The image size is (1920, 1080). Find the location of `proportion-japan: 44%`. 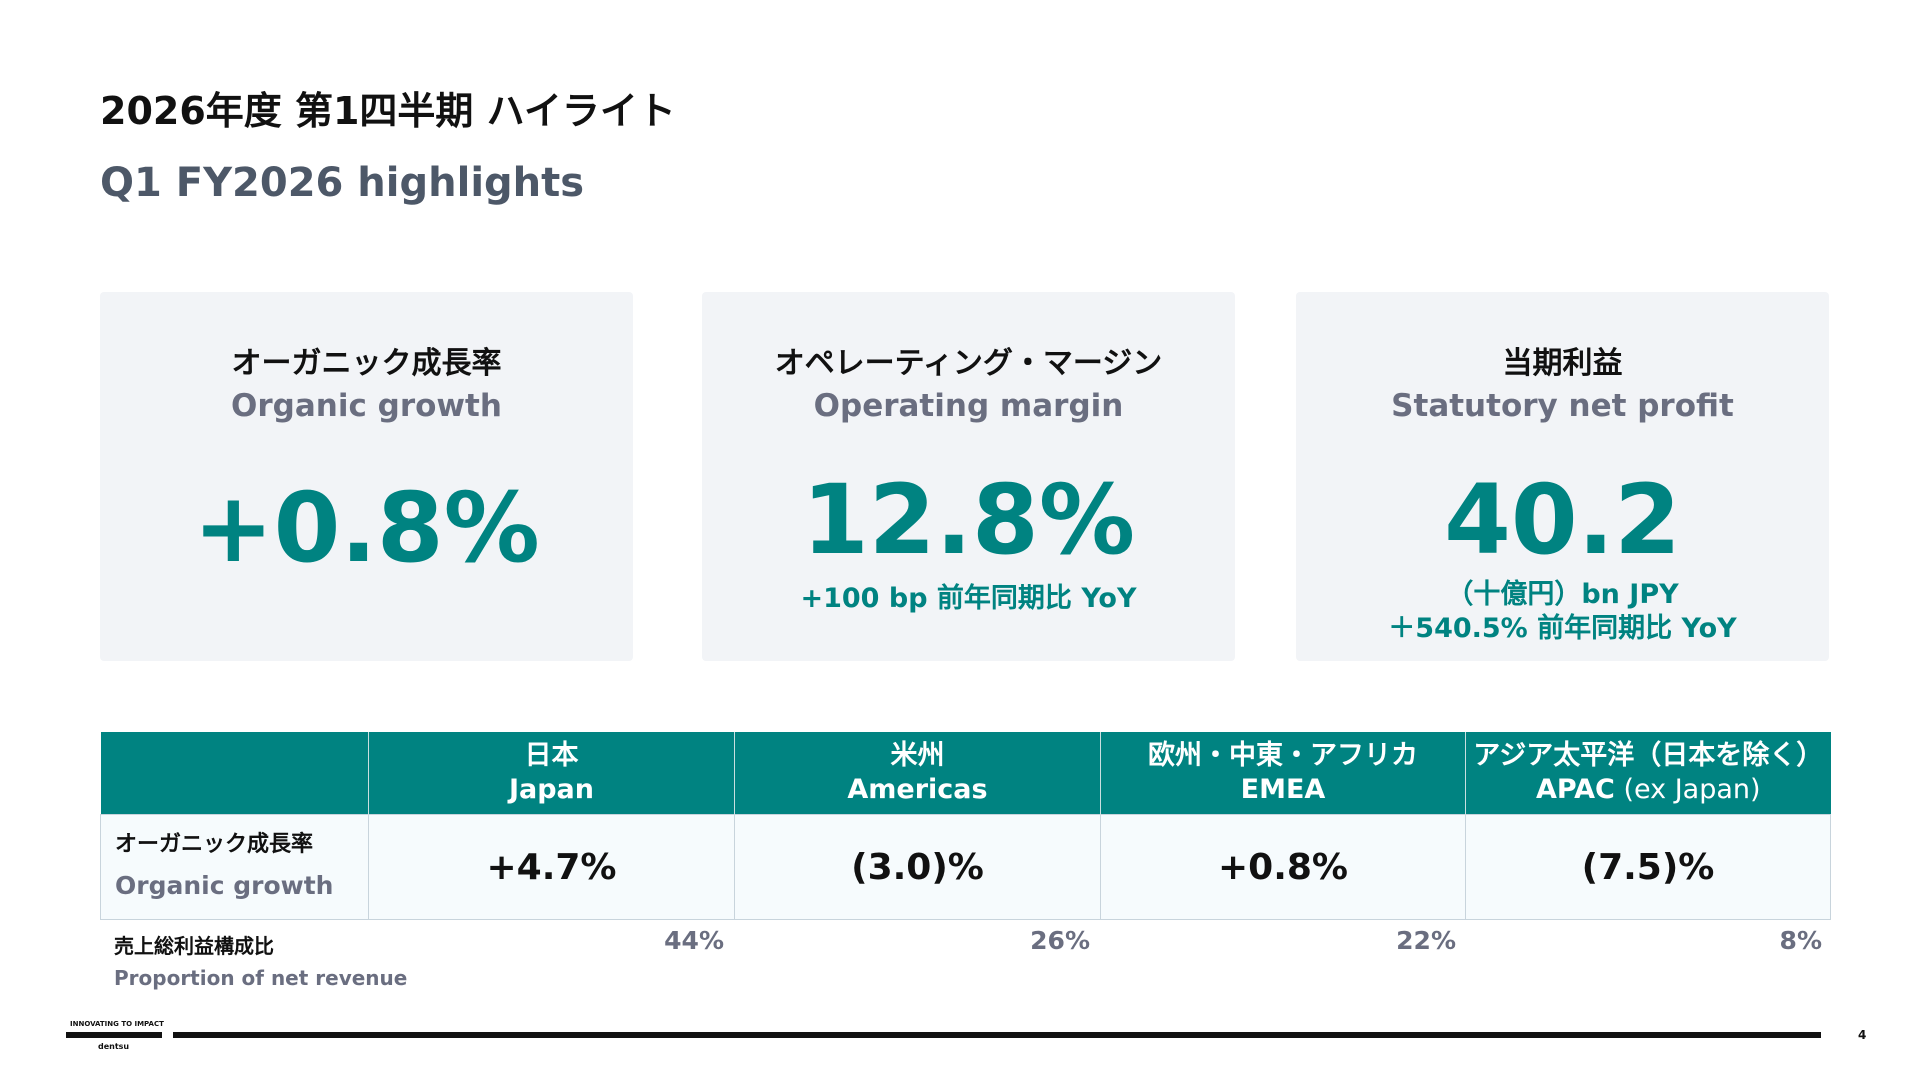

proportion-japan: 44% is located at coordinates (694, 940).